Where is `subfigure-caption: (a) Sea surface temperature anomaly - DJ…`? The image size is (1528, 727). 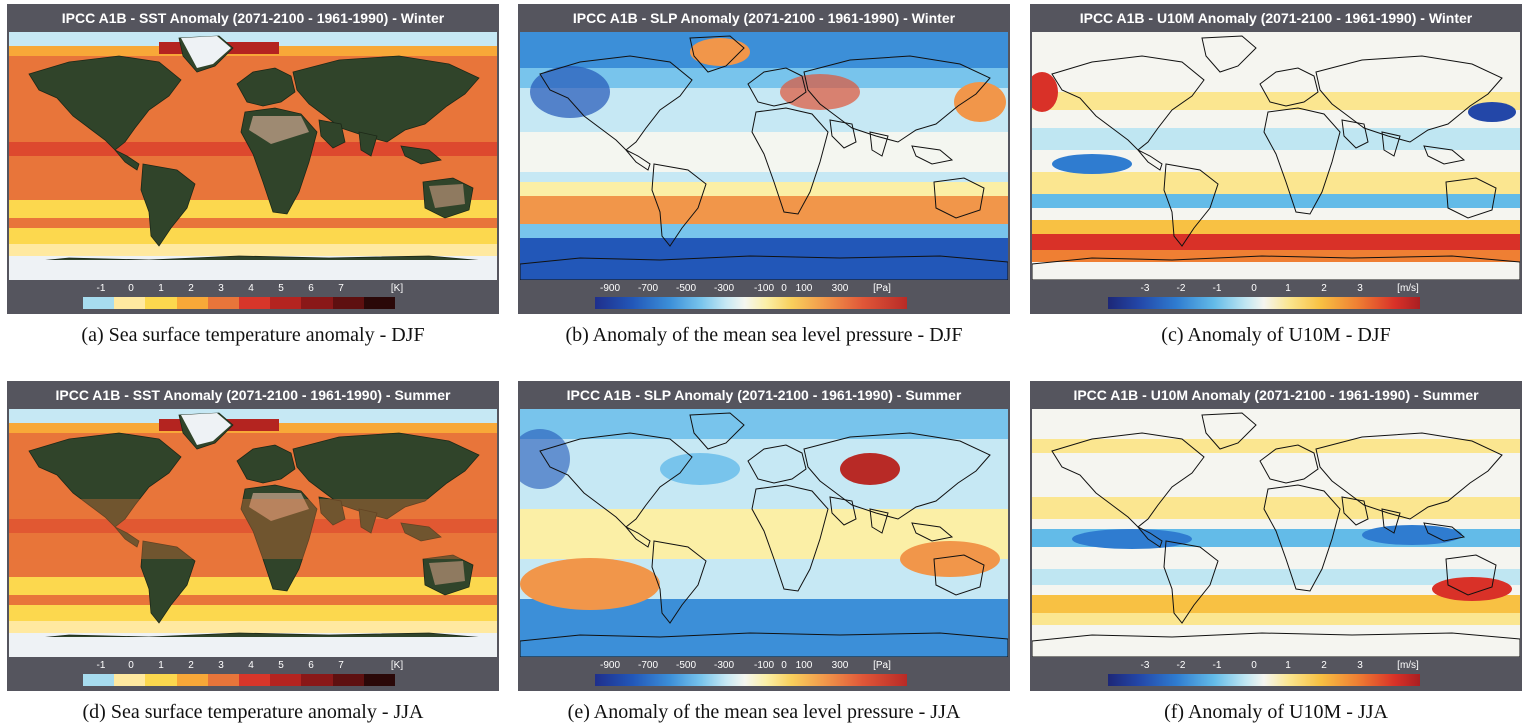 subfigure-caption: (a) Sea surface temperature anomaly - DJ… is located at coordinates (253, 335).